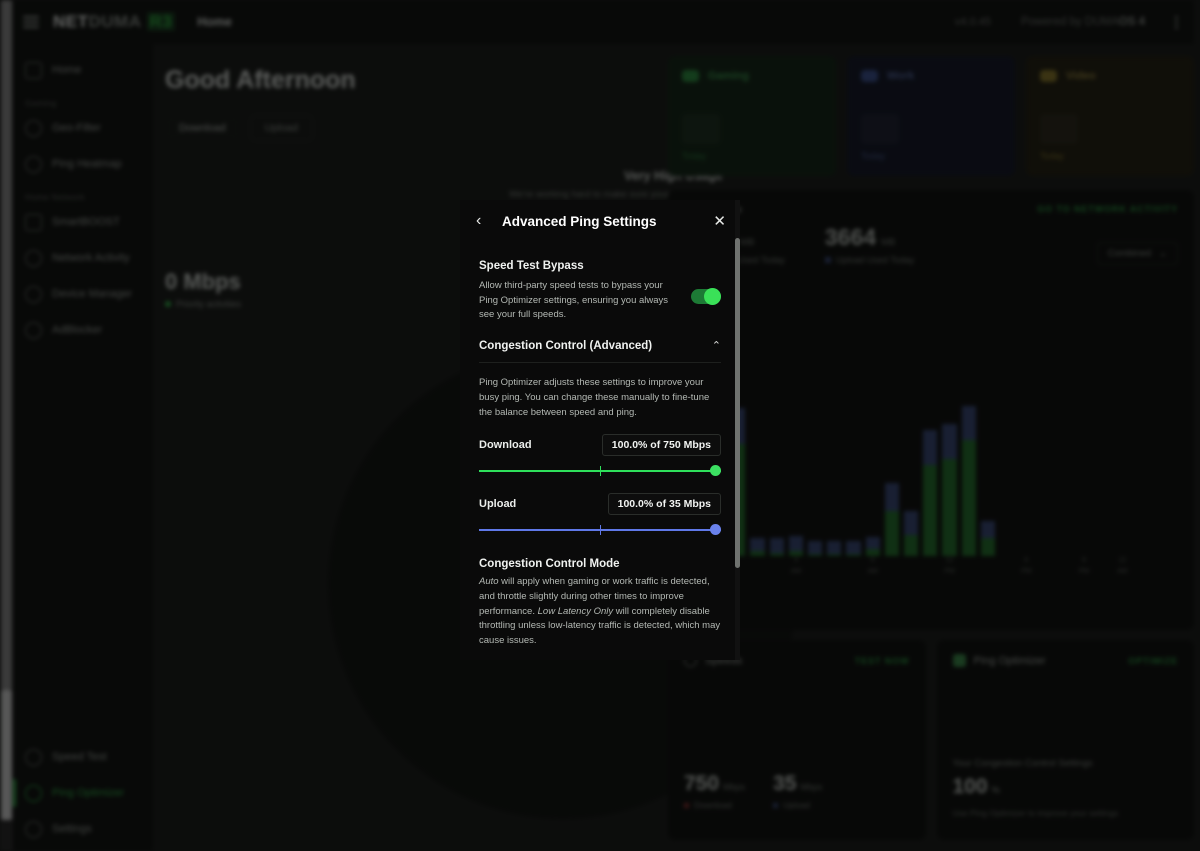 The height and width of the screenshot is (851, 1200). What do you see at coordinates (83, 793) in the screenshot?
I see `sidebar-item-ping-optimizer: Ping Optimizer` at bounding box center [83, 793].